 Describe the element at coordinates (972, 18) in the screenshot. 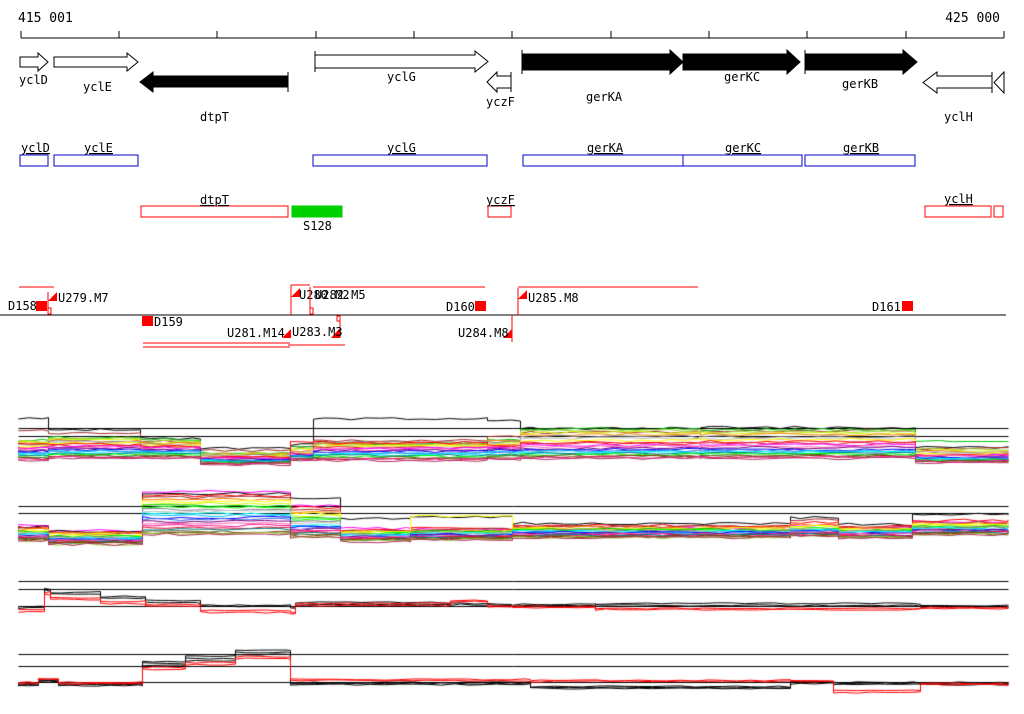

I see `ruler-end-coordinate: 425 000` at that location.